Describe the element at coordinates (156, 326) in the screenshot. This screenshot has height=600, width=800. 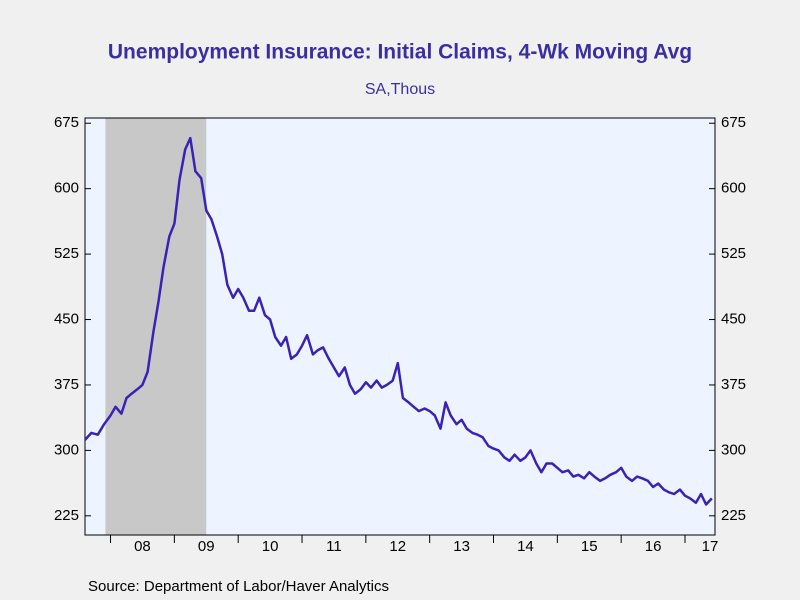
I see `recession-band` at that location.